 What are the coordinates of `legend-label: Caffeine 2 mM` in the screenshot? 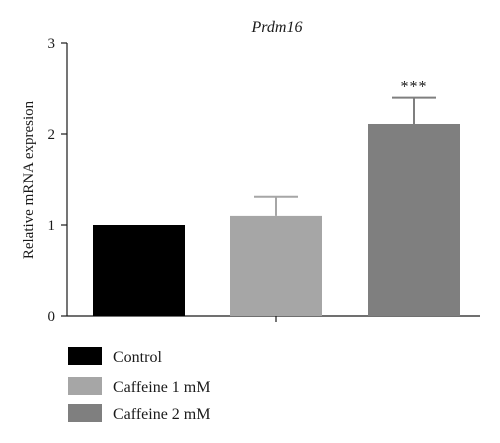 It's located at (161, 414).